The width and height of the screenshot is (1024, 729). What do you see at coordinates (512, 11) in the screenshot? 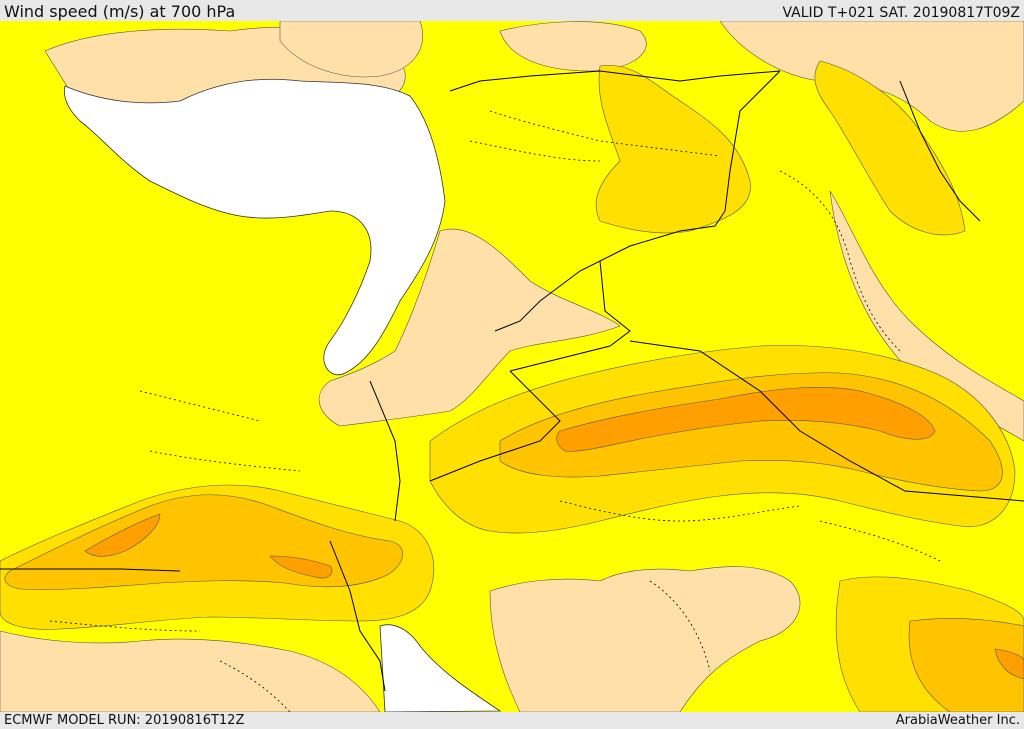
I see `header-bar` at bounding box center [512, 11].